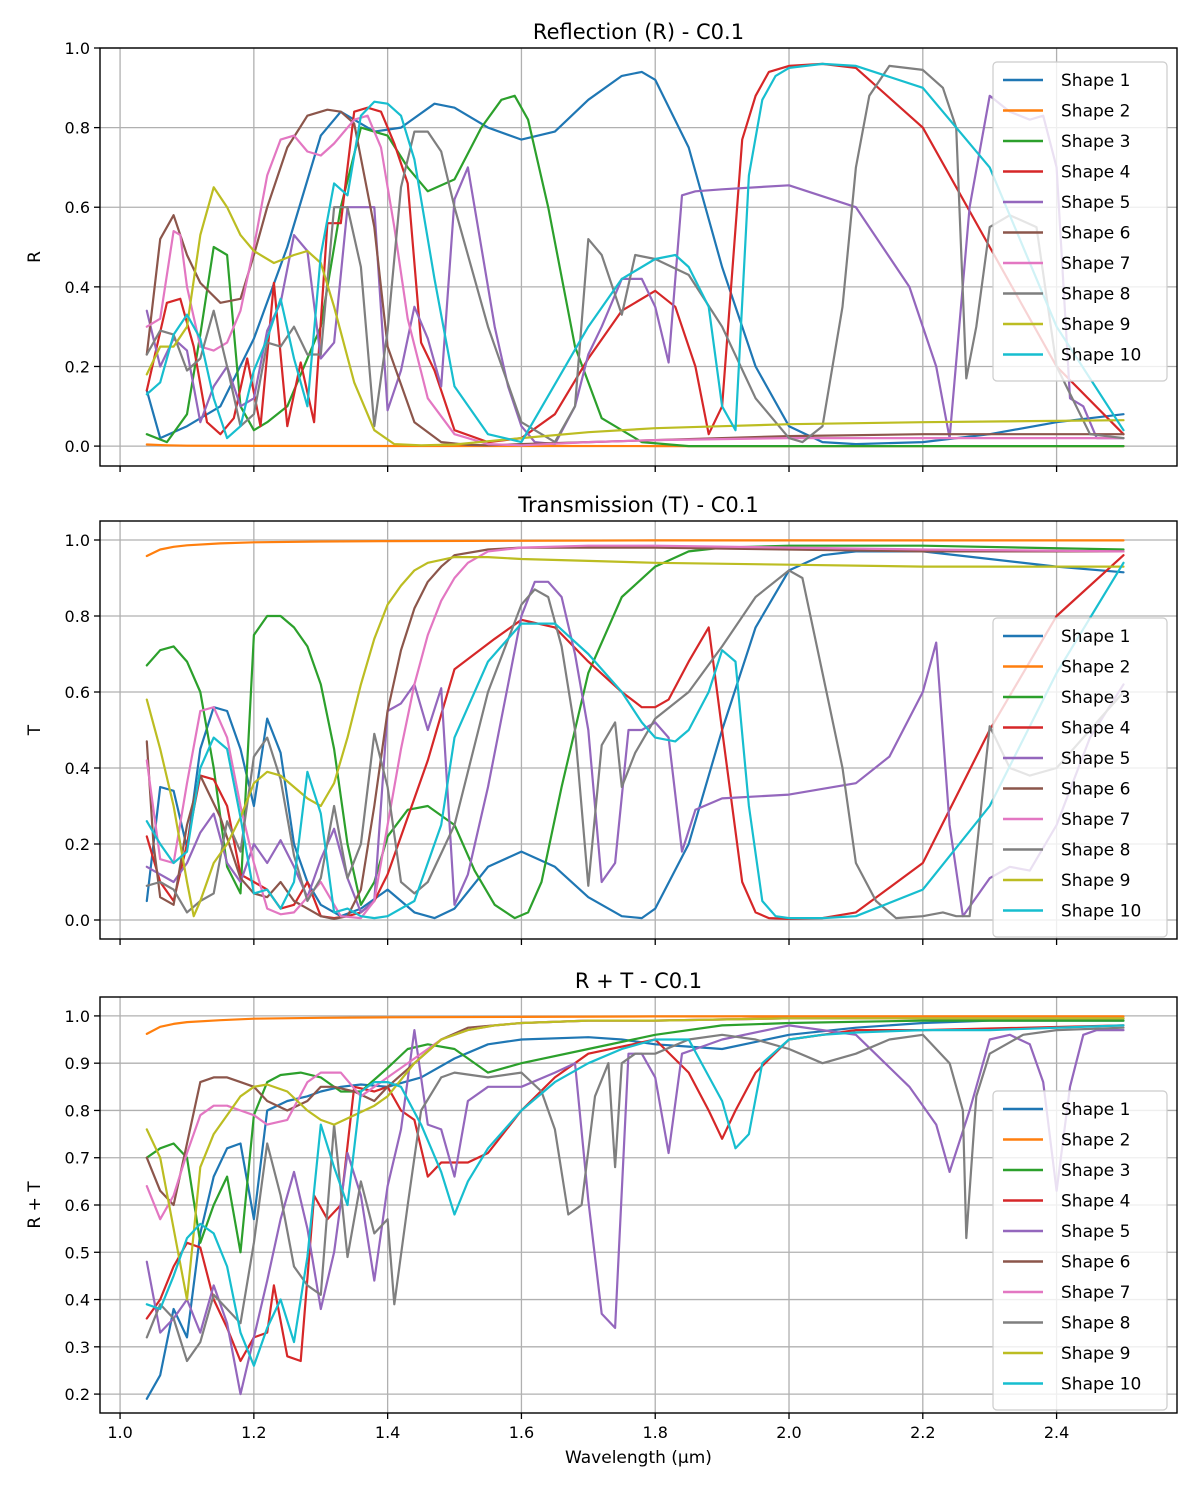 This screenshot has height=1500, width=1200. I want to click on y-axis-label: R, so click(35, 257).